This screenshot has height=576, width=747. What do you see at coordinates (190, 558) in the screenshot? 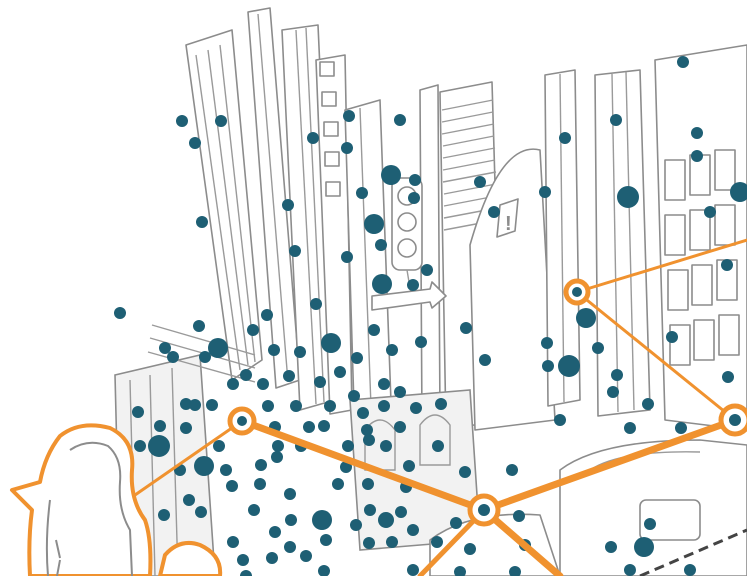
I see `person-outline-second` at bounding box center [190, 558].